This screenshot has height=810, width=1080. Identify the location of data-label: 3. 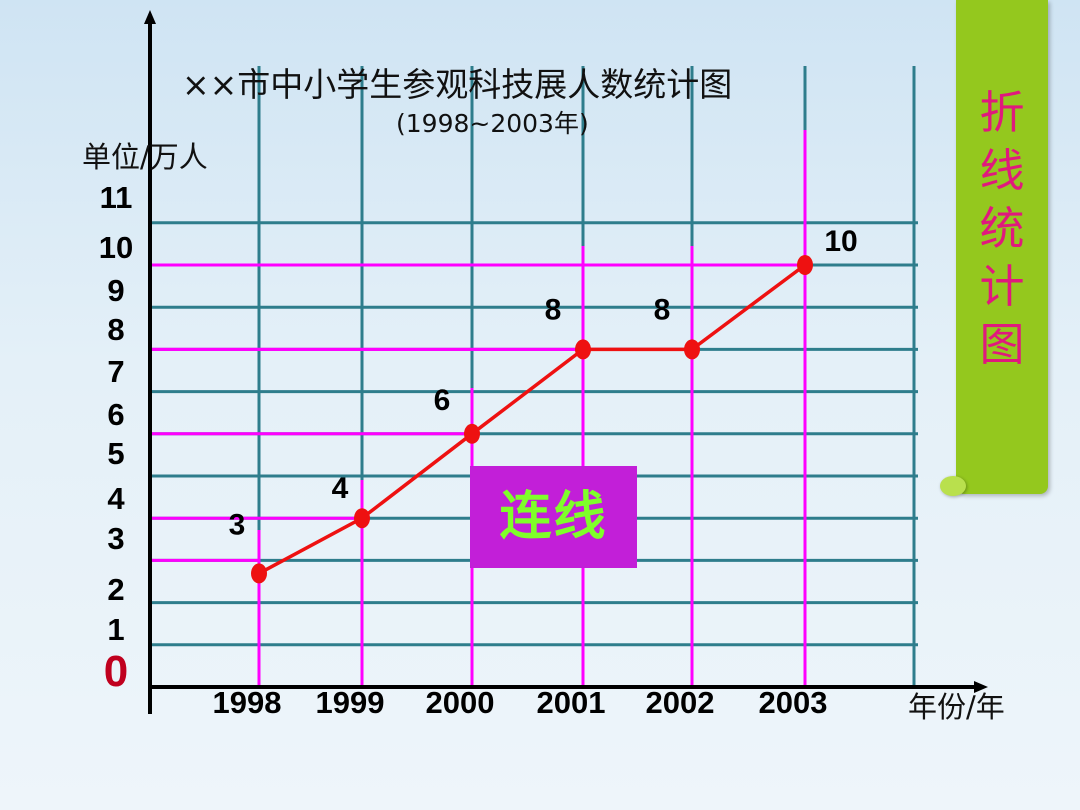
(237, 524).